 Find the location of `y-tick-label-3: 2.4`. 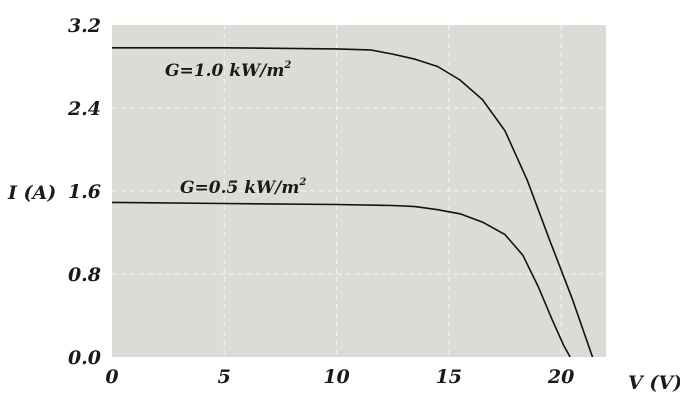

y-tick-label-3: 2.4 is located at coordinates (84, 109).